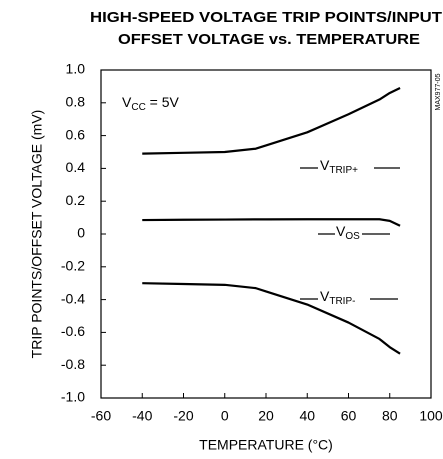  I want to click on y-tick-label: 1.0, so click(76, 69).